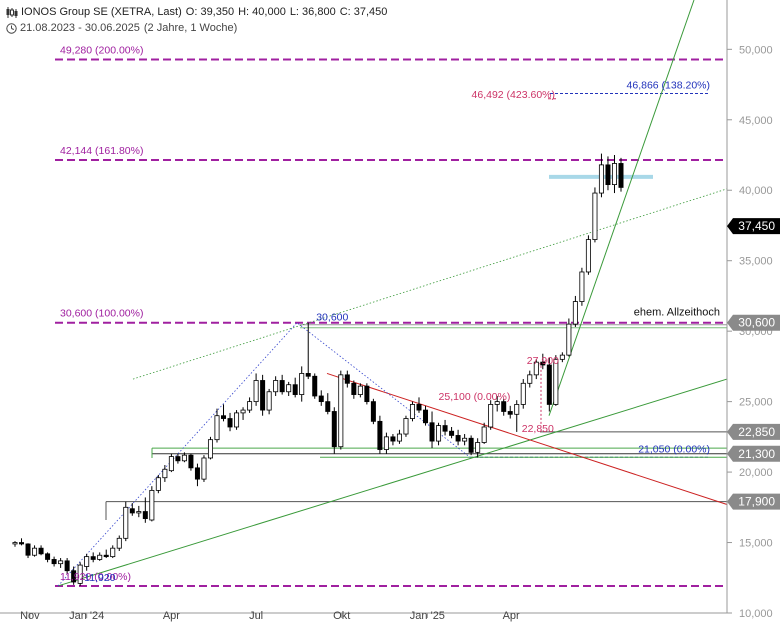 The image size is (780, 625). I want to click on price-tag-label: 22,850, so click(756, 432).